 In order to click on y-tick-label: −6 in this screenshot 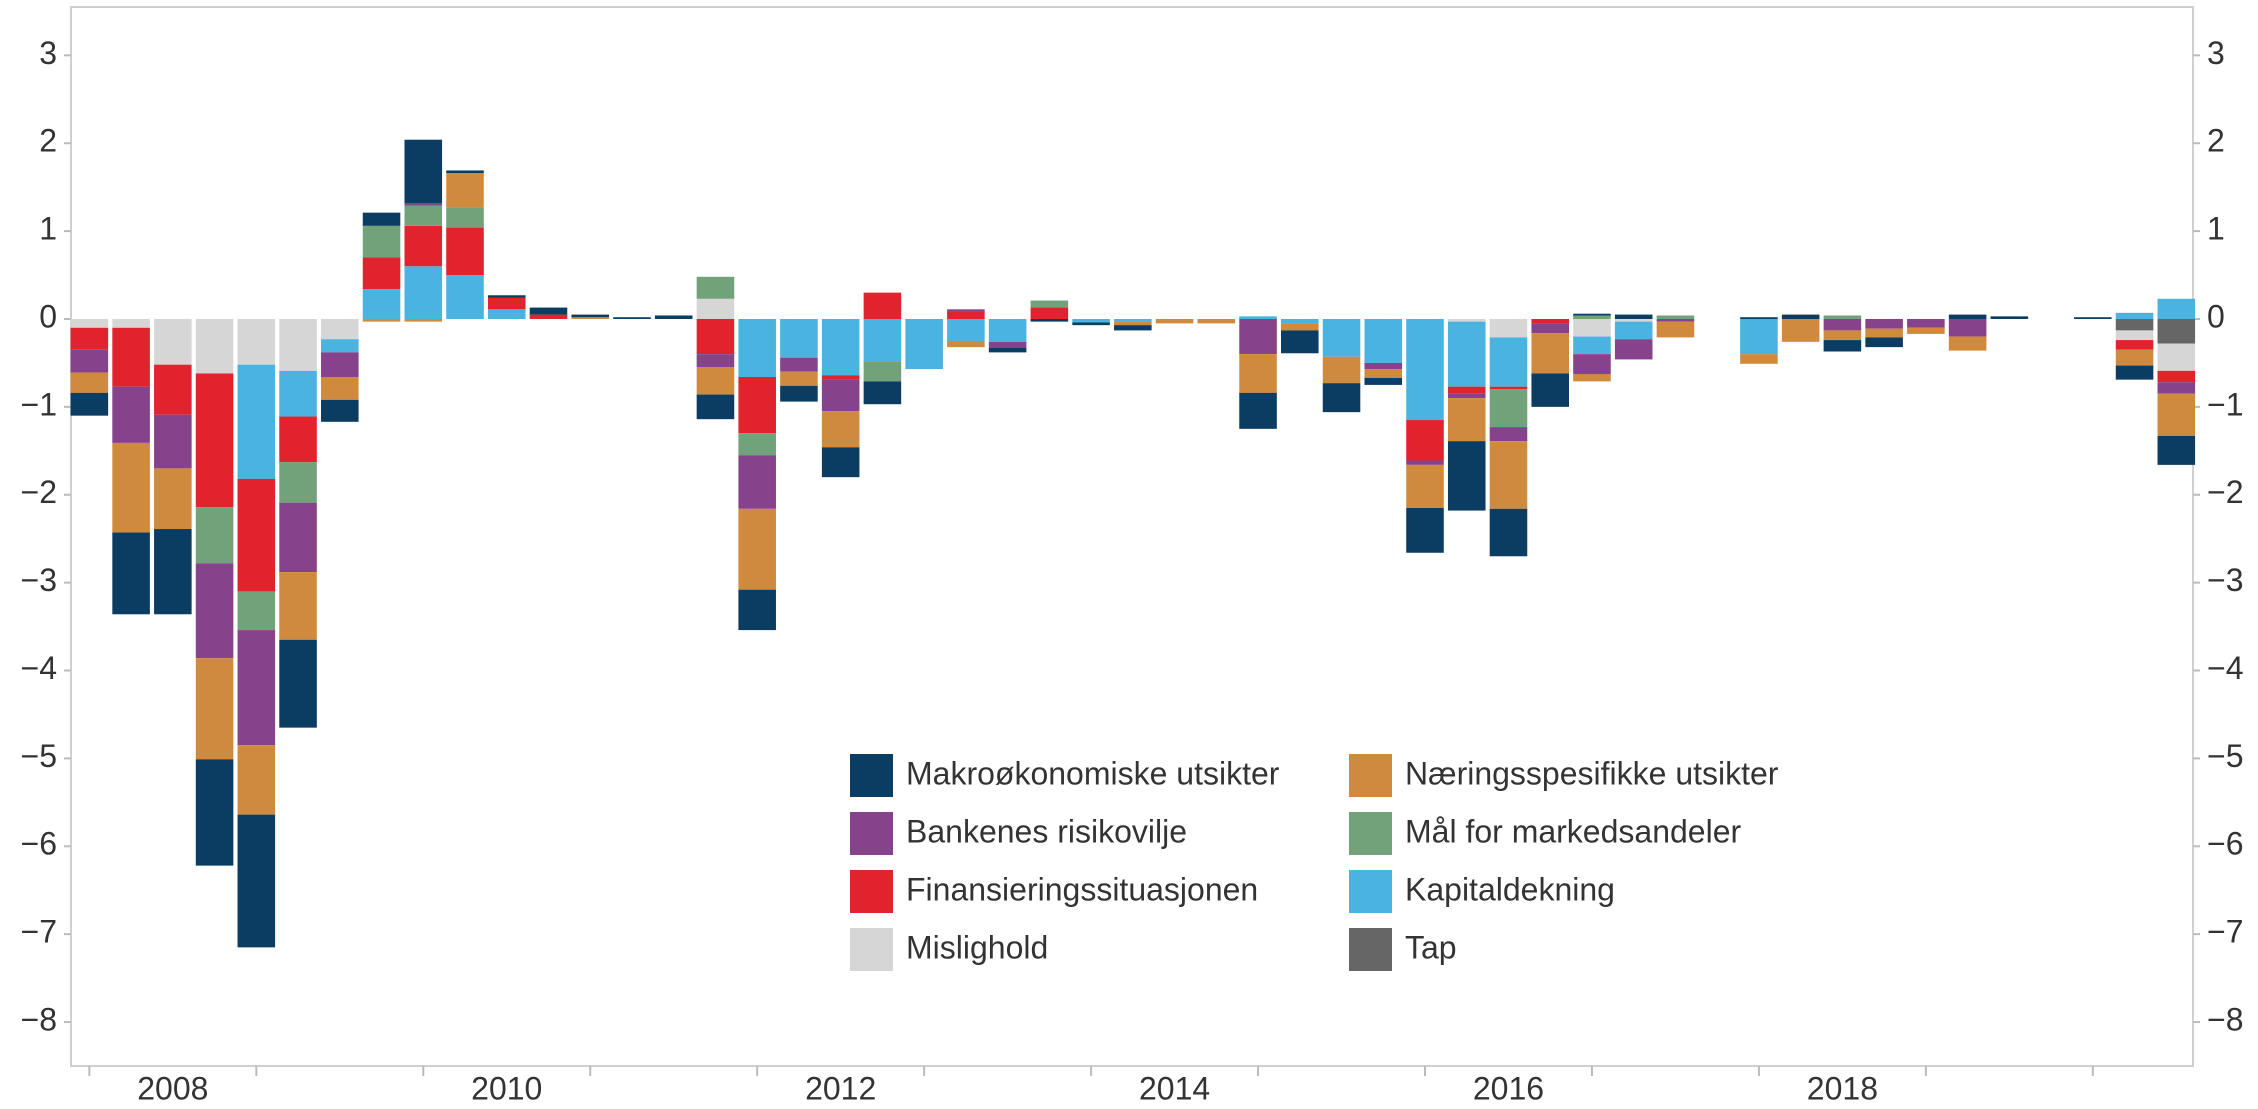, I will do `click(39, 844)`.